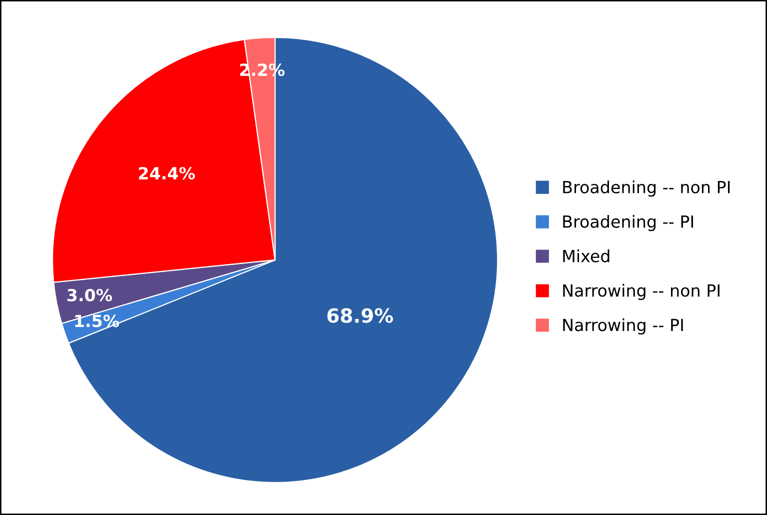  I want to click on data-label: 1.5%, so click(97, 321).